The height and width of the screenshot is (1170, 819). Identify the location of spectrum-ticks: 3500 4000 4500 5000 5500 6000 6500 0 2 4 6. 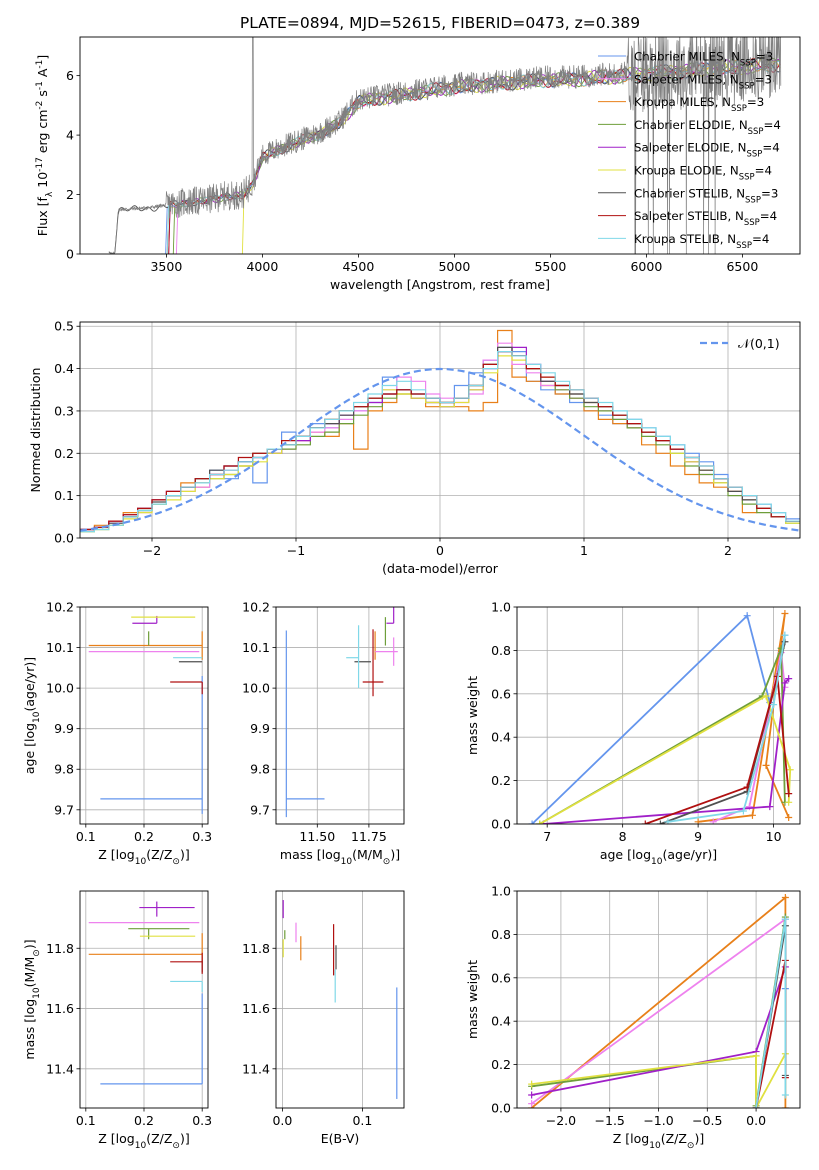
(412, 171).